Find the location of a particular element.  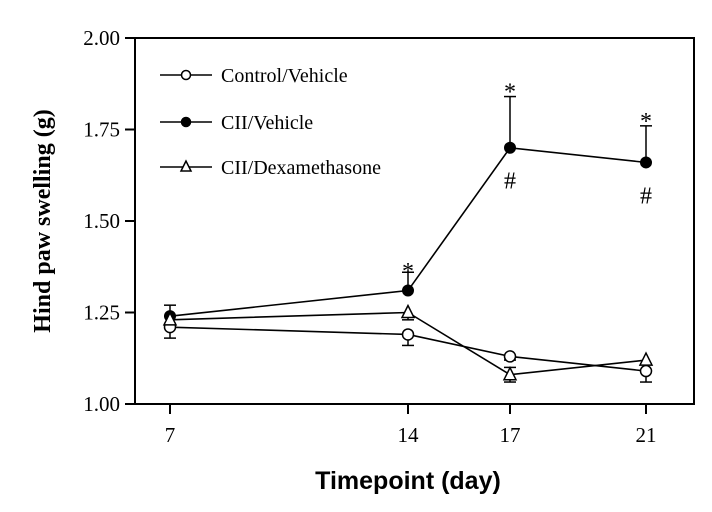

annotations: * * # * # is located at coordinates (527, 182).